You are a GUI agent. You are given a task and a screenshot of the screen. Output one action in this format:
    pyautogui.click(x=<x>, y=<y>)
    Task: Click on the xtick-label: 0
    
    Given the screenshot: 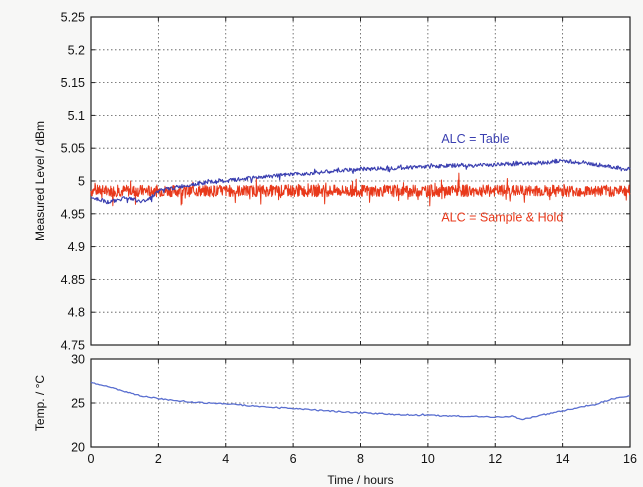 What is the action you would take?
    pyautogui.click(x=91, y=459)
    